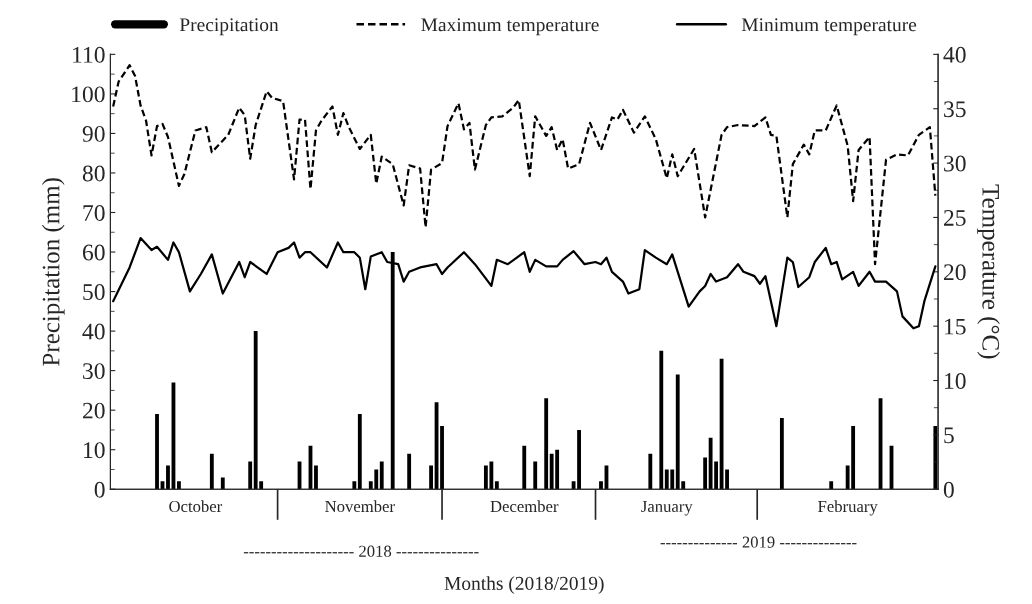  I want to click on y-tick-label: 40, so click(93, 331).